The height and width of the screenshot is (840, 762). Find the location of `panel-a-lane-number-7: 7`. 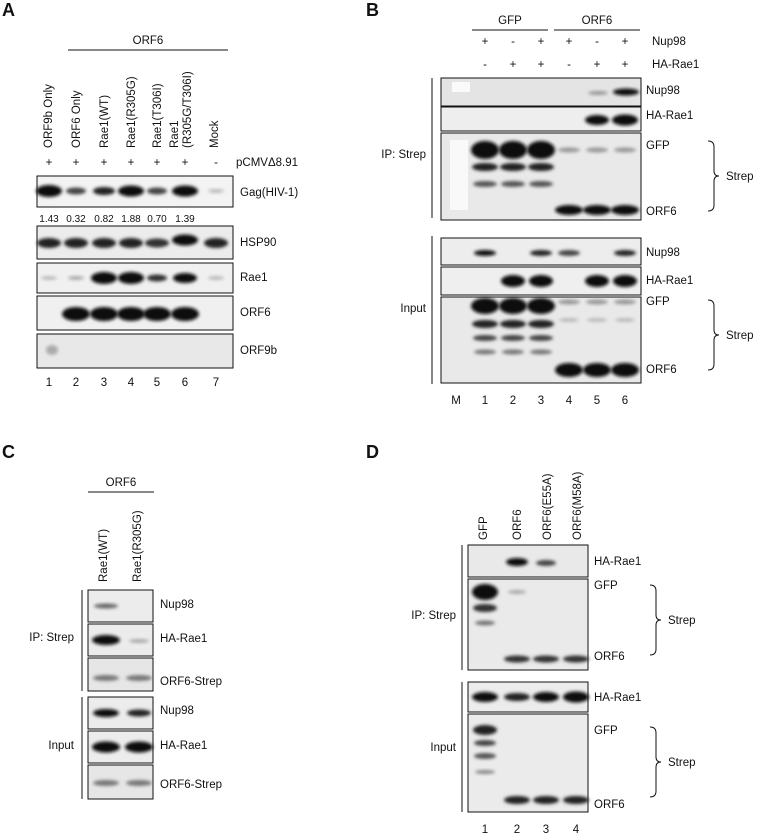

panel-a-lane-number-7: 7 is located at coordinates (216, 383).